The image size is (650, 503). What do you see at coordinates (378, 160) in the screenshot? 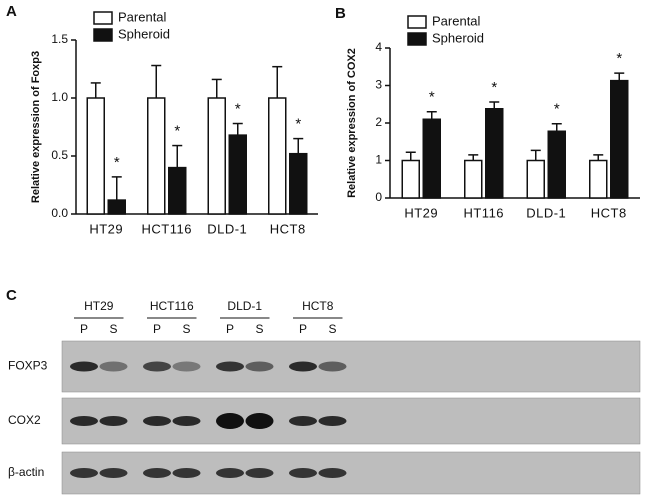
I see `y-tick-label: 1` at bounding box center [378, 160].